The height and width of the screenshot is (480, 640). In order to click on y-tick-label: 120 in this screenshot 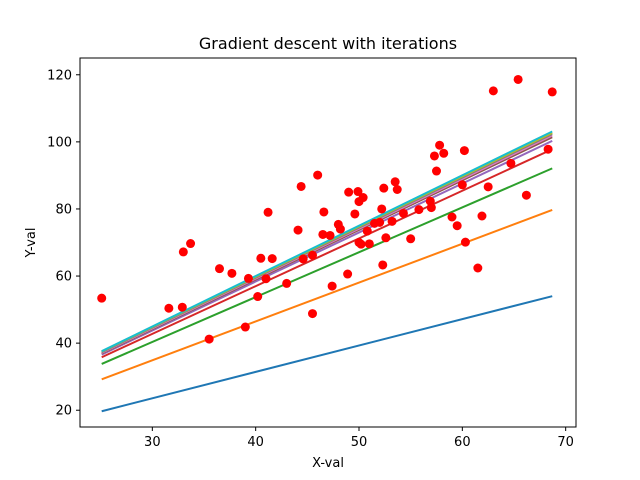, I will do `click(59, 75)`.